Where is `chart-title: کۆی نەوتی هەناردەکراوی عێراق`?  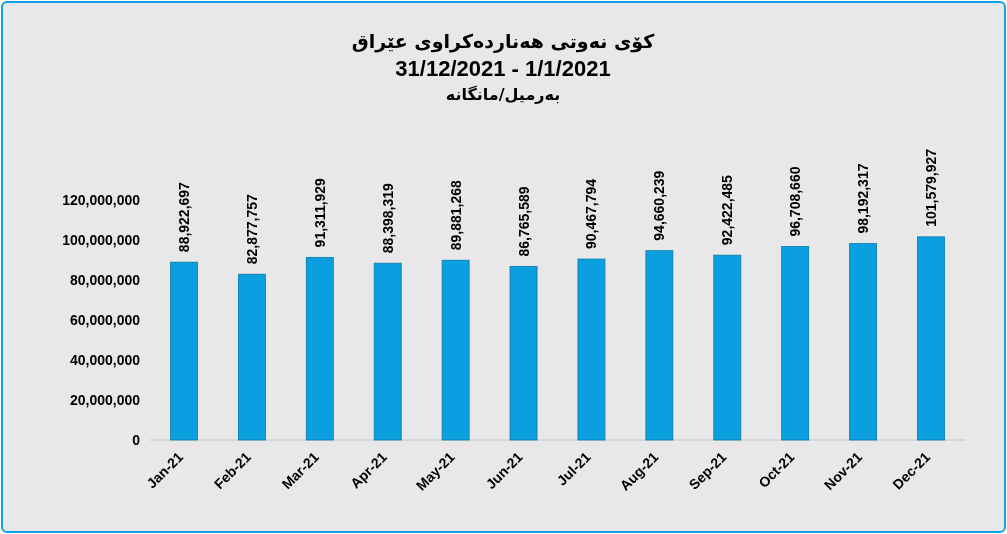
chart-title: کۆی نەوتی هەناردەکراوی عێراق is located at coordinates (503, 41).